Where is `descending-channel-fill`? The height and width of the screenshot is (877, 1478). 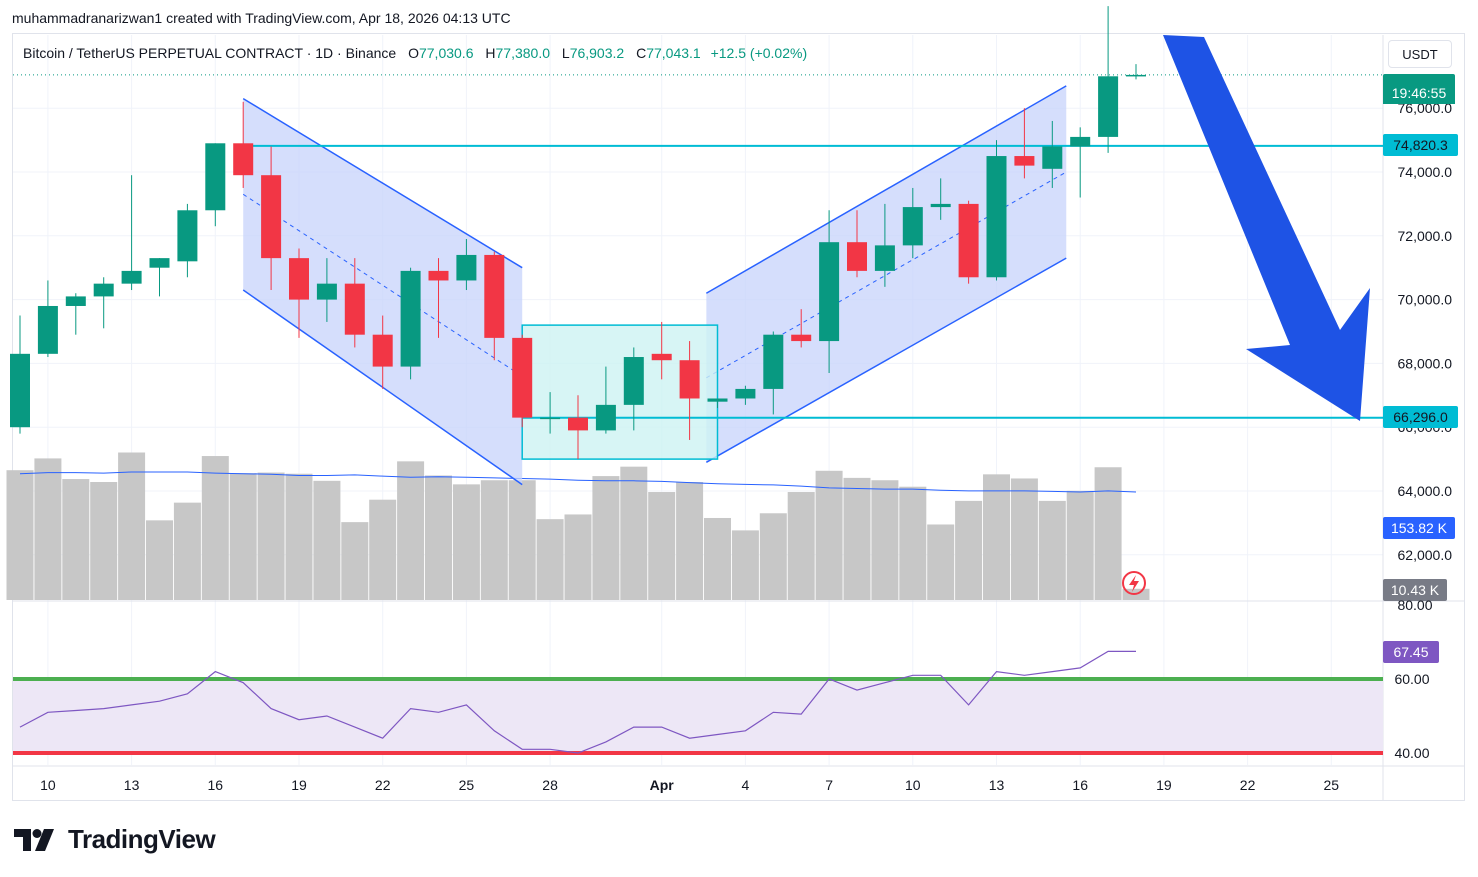
descending-channel-fill is located at coordinates (383, 291).